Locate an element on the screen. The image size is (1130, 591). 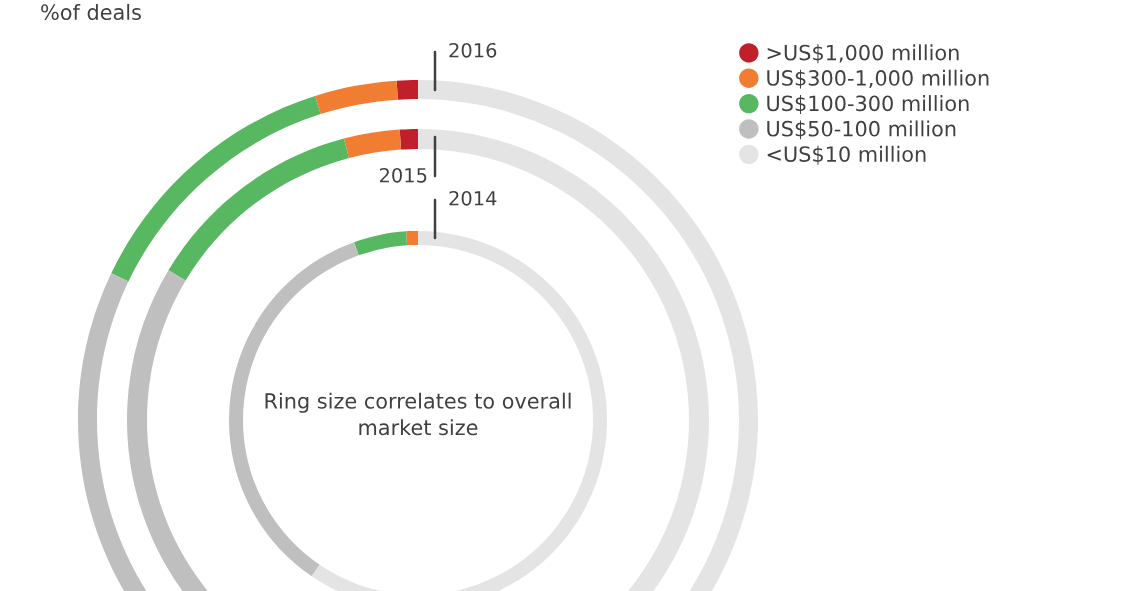
slice-label: 2015 is located at coordinates (403, 175).